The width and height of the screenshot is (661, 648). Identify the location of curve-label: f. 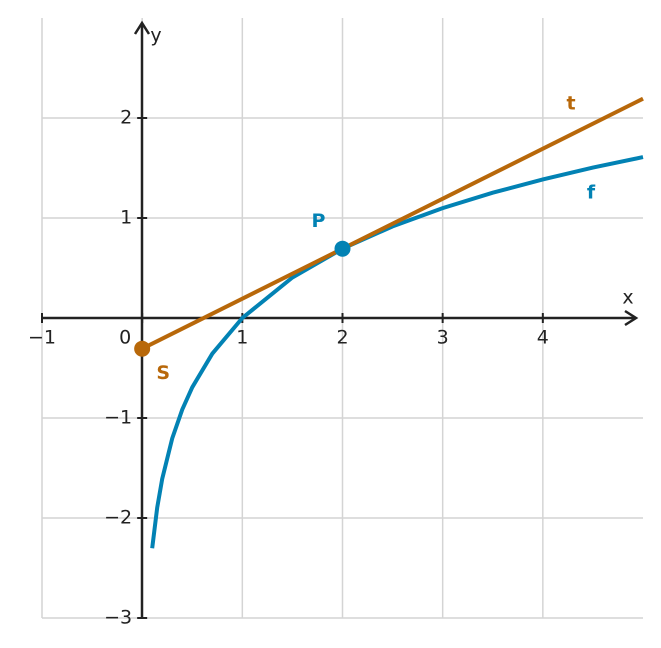
(591, 193).